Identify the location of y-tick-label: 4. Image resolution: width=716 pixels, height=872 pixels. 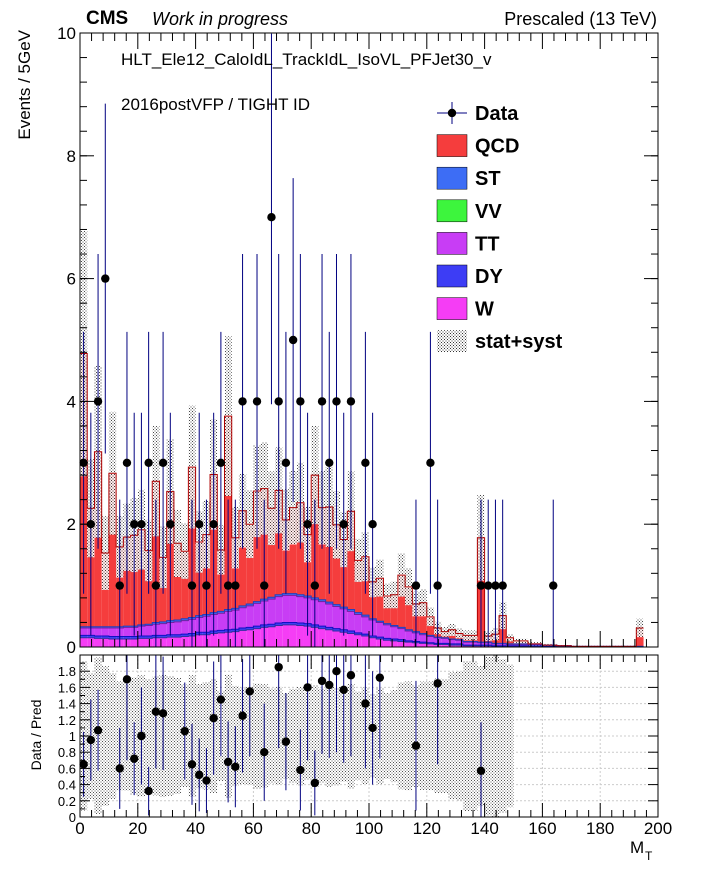
(71, 401).